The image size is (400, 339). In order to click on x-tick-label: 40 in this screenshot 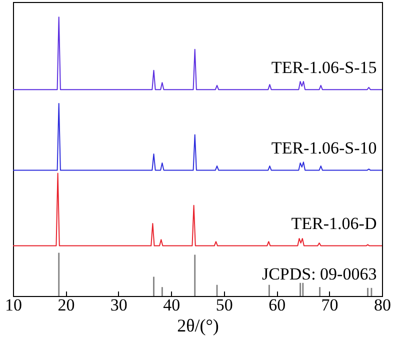, I will do `click(171, 305)`.